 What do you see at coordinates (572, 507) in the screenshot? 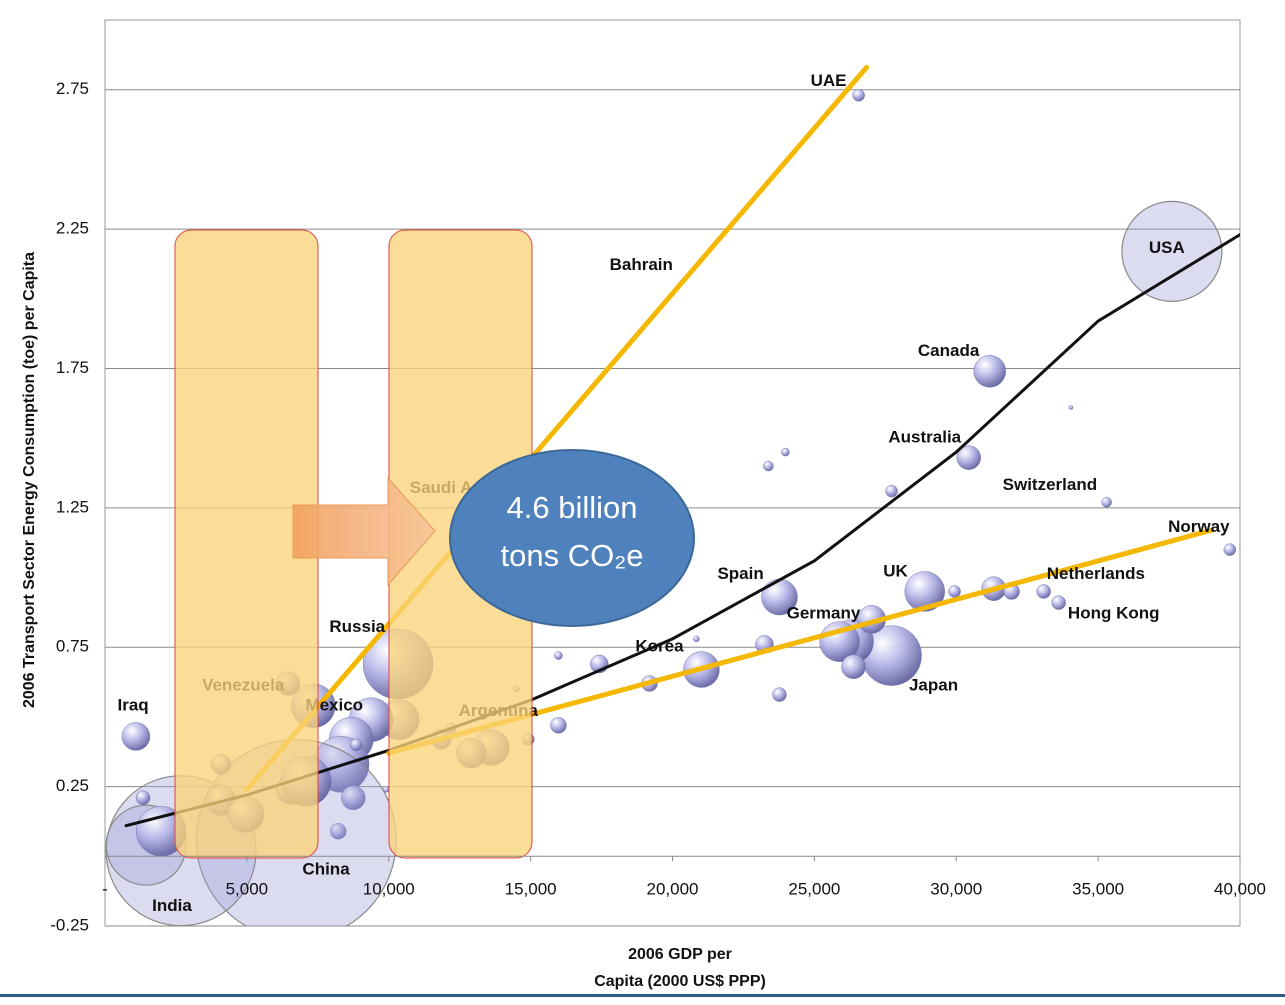
I see `callout-text: 4.6 billion` at bounding box center [572, 507].